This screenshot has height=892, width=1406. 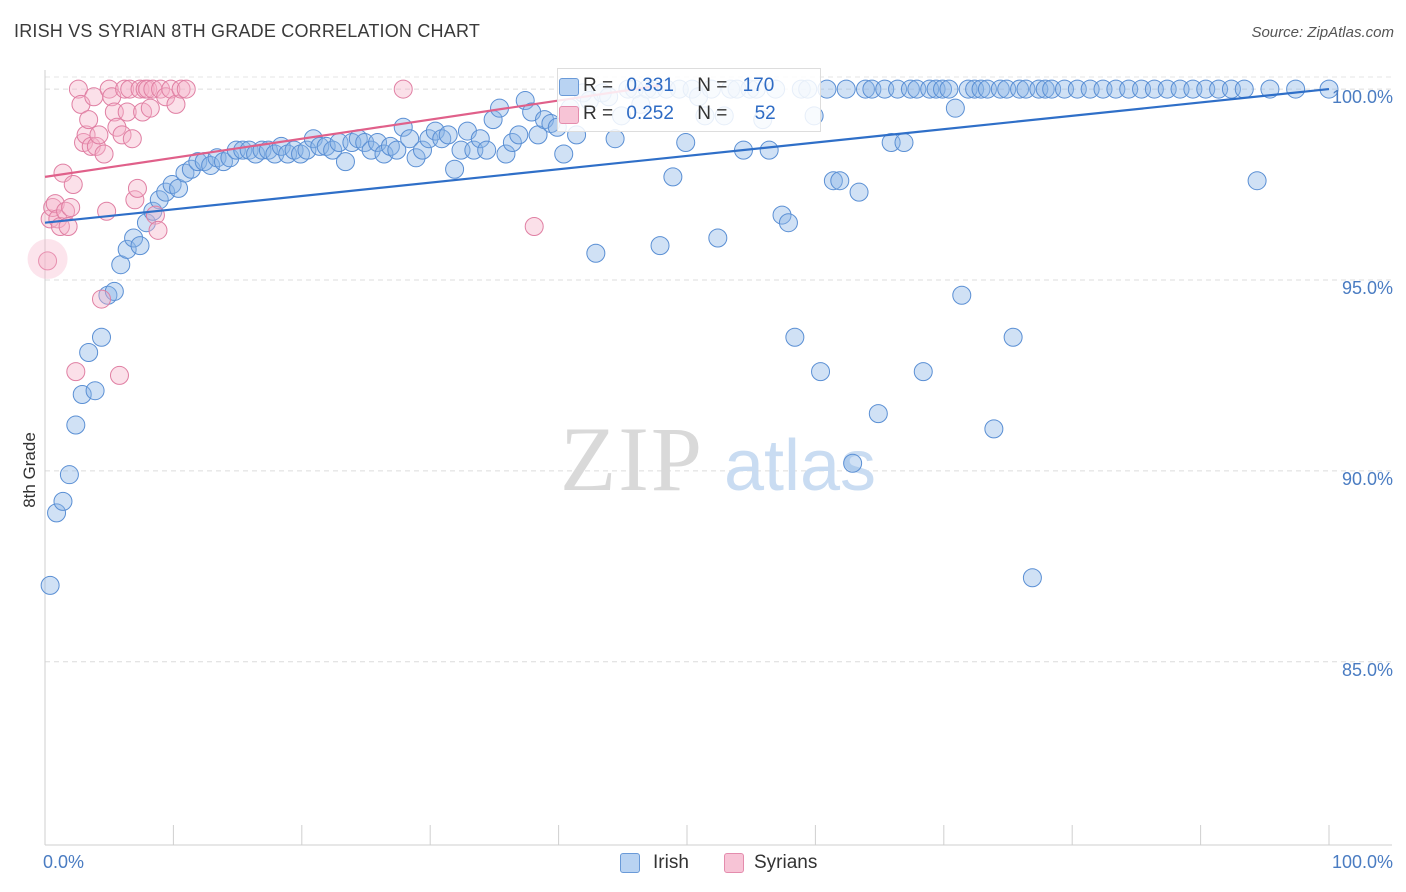 What do you see at coordinates (569, 115) in the screenshot?
I see `legend-swatch-syrians` at bounding box center [569, 115].